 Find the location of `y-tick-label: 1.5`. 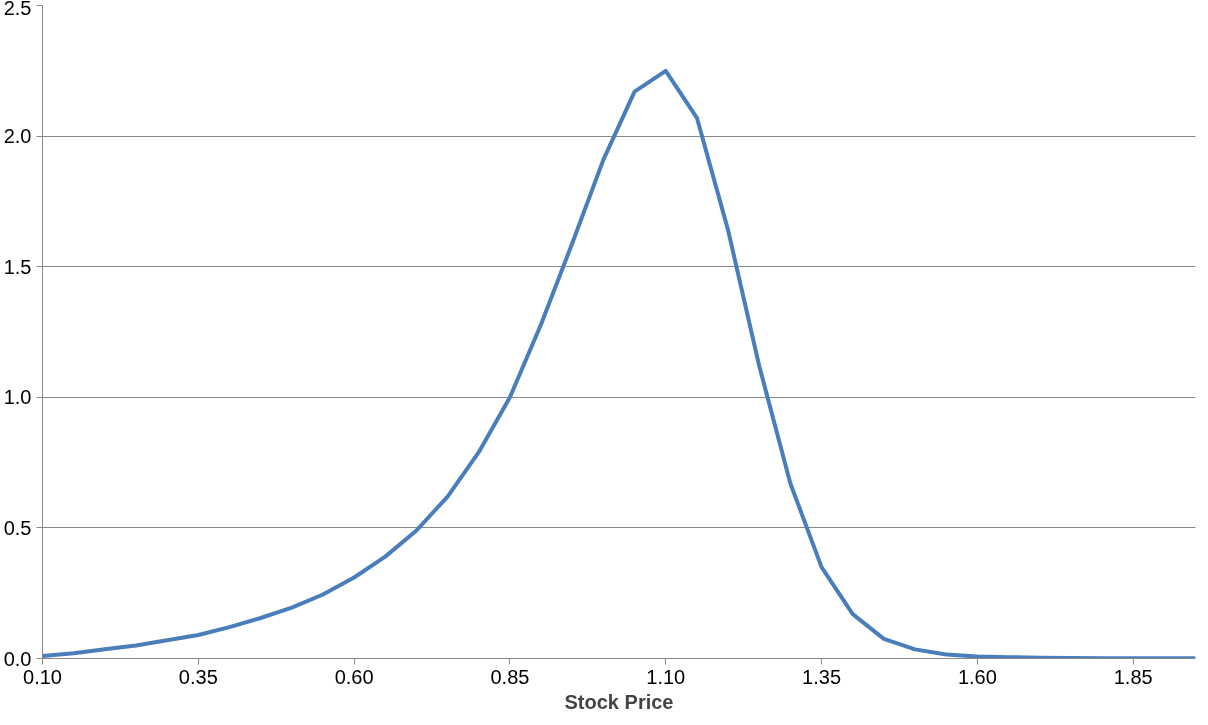

y-tick-label: 1.5 is located at coordinates (17, 266).